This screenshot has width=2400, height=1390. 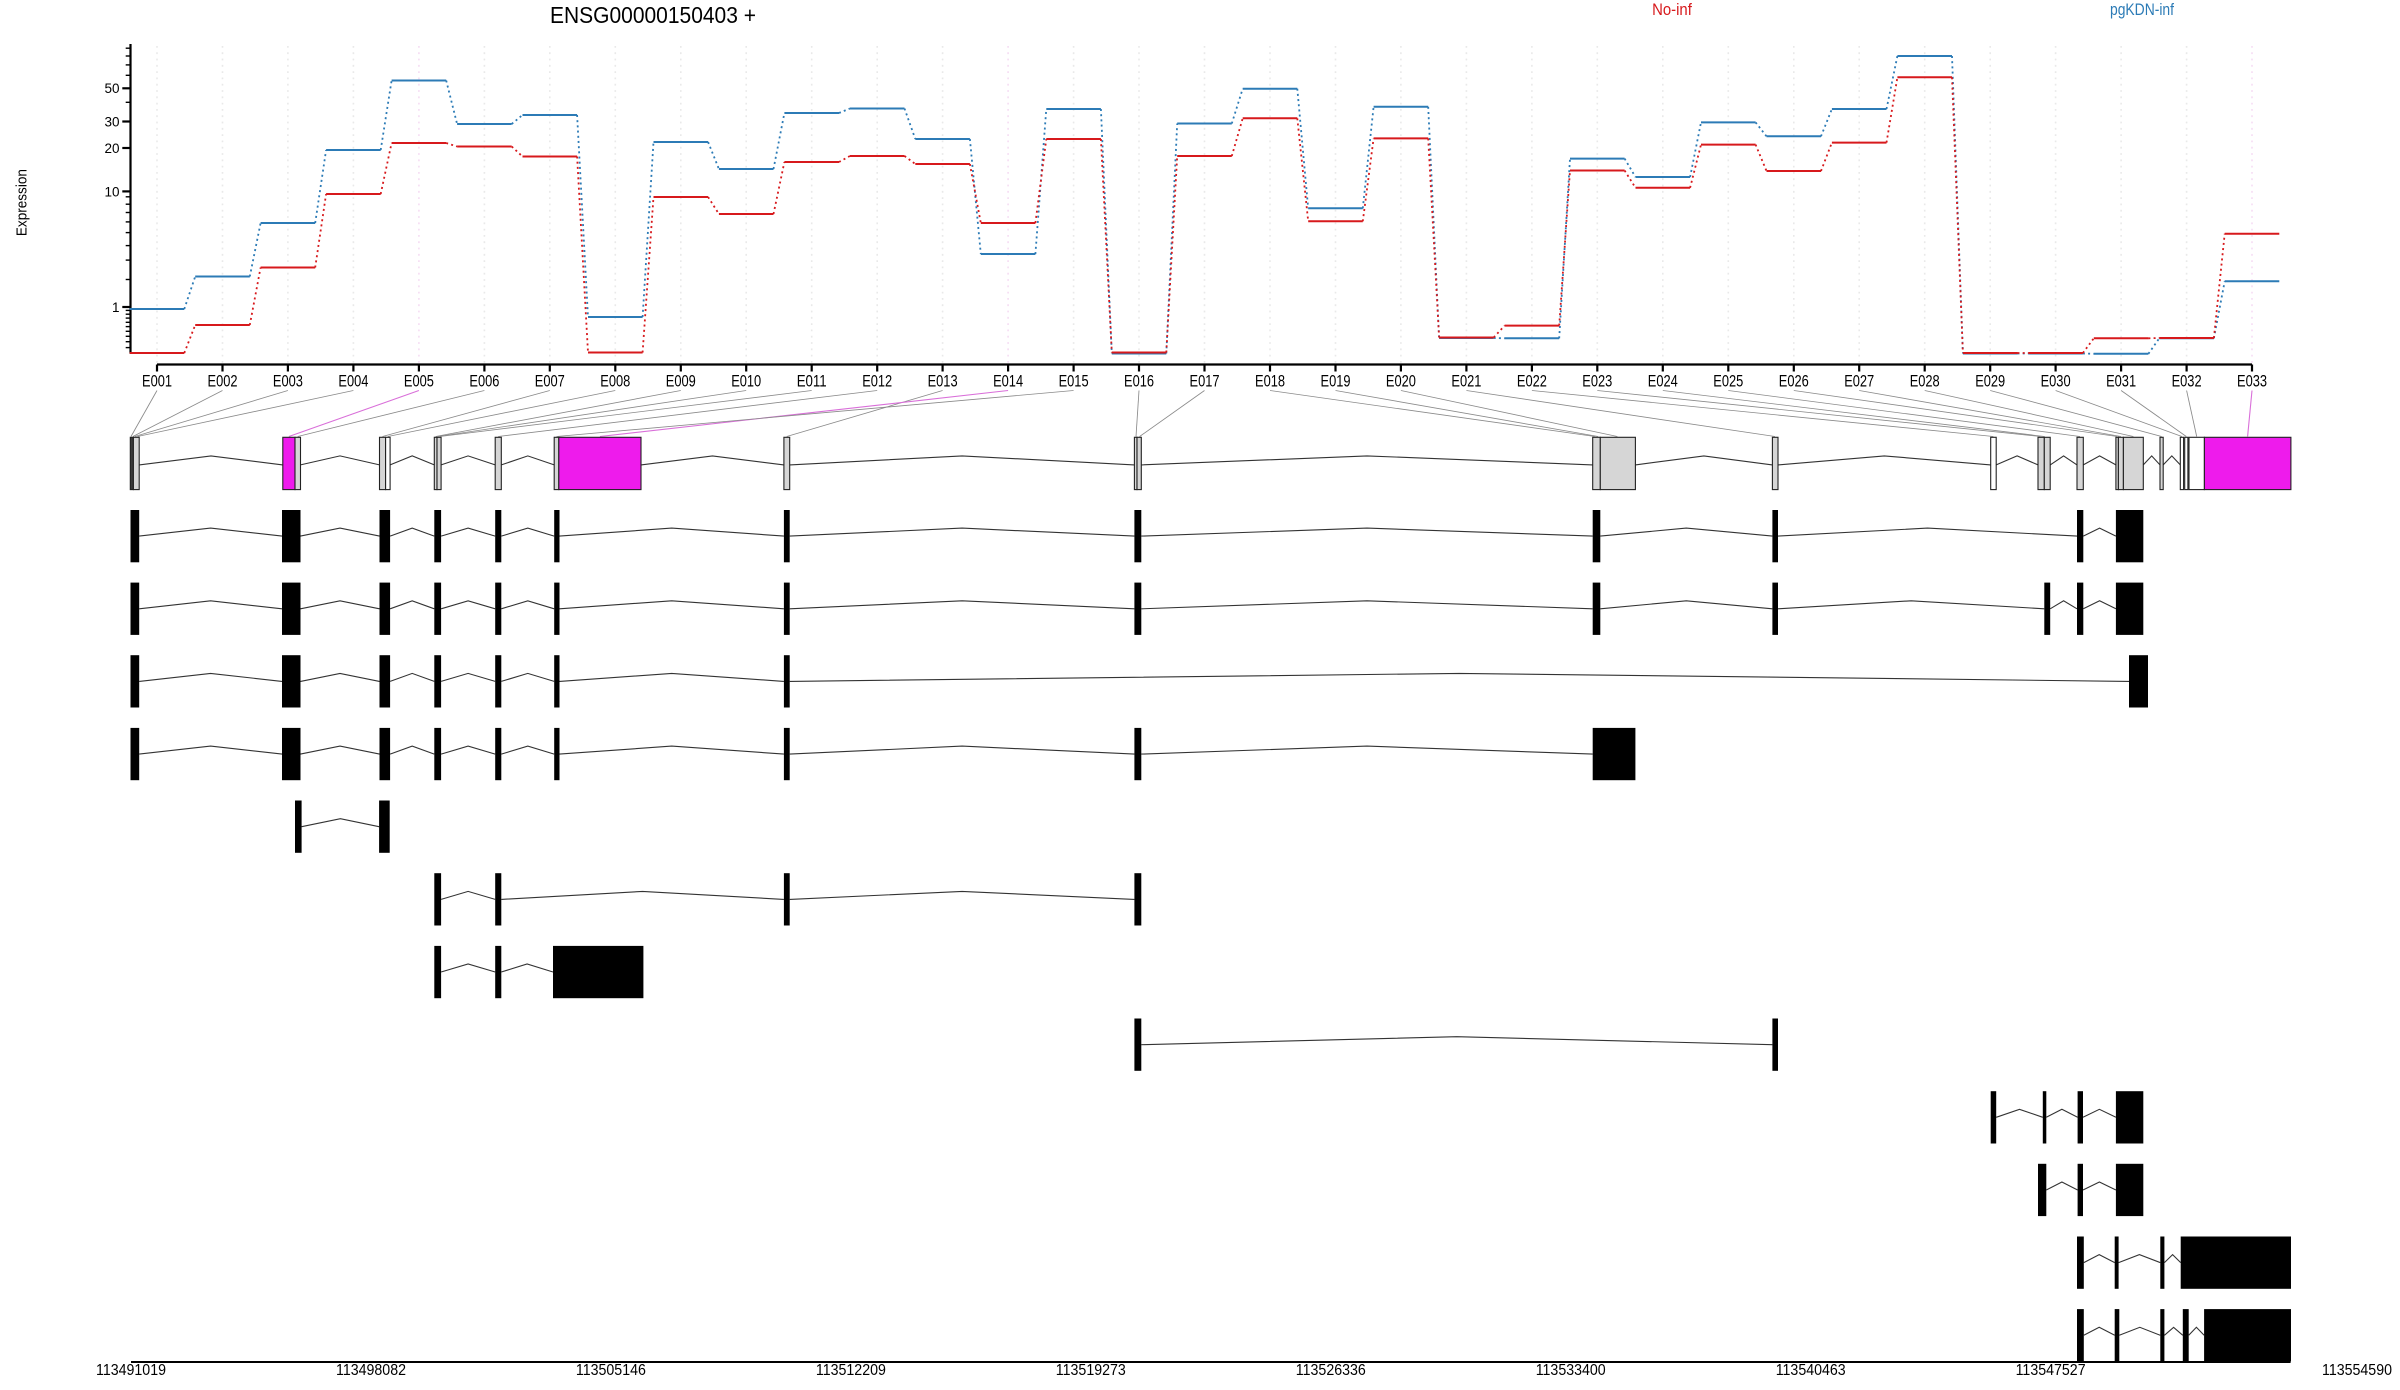 What do you see at coordinates (1728, 382) in the screenshot?
I see `svg-text: E025` at bounding box center [1728, 382].